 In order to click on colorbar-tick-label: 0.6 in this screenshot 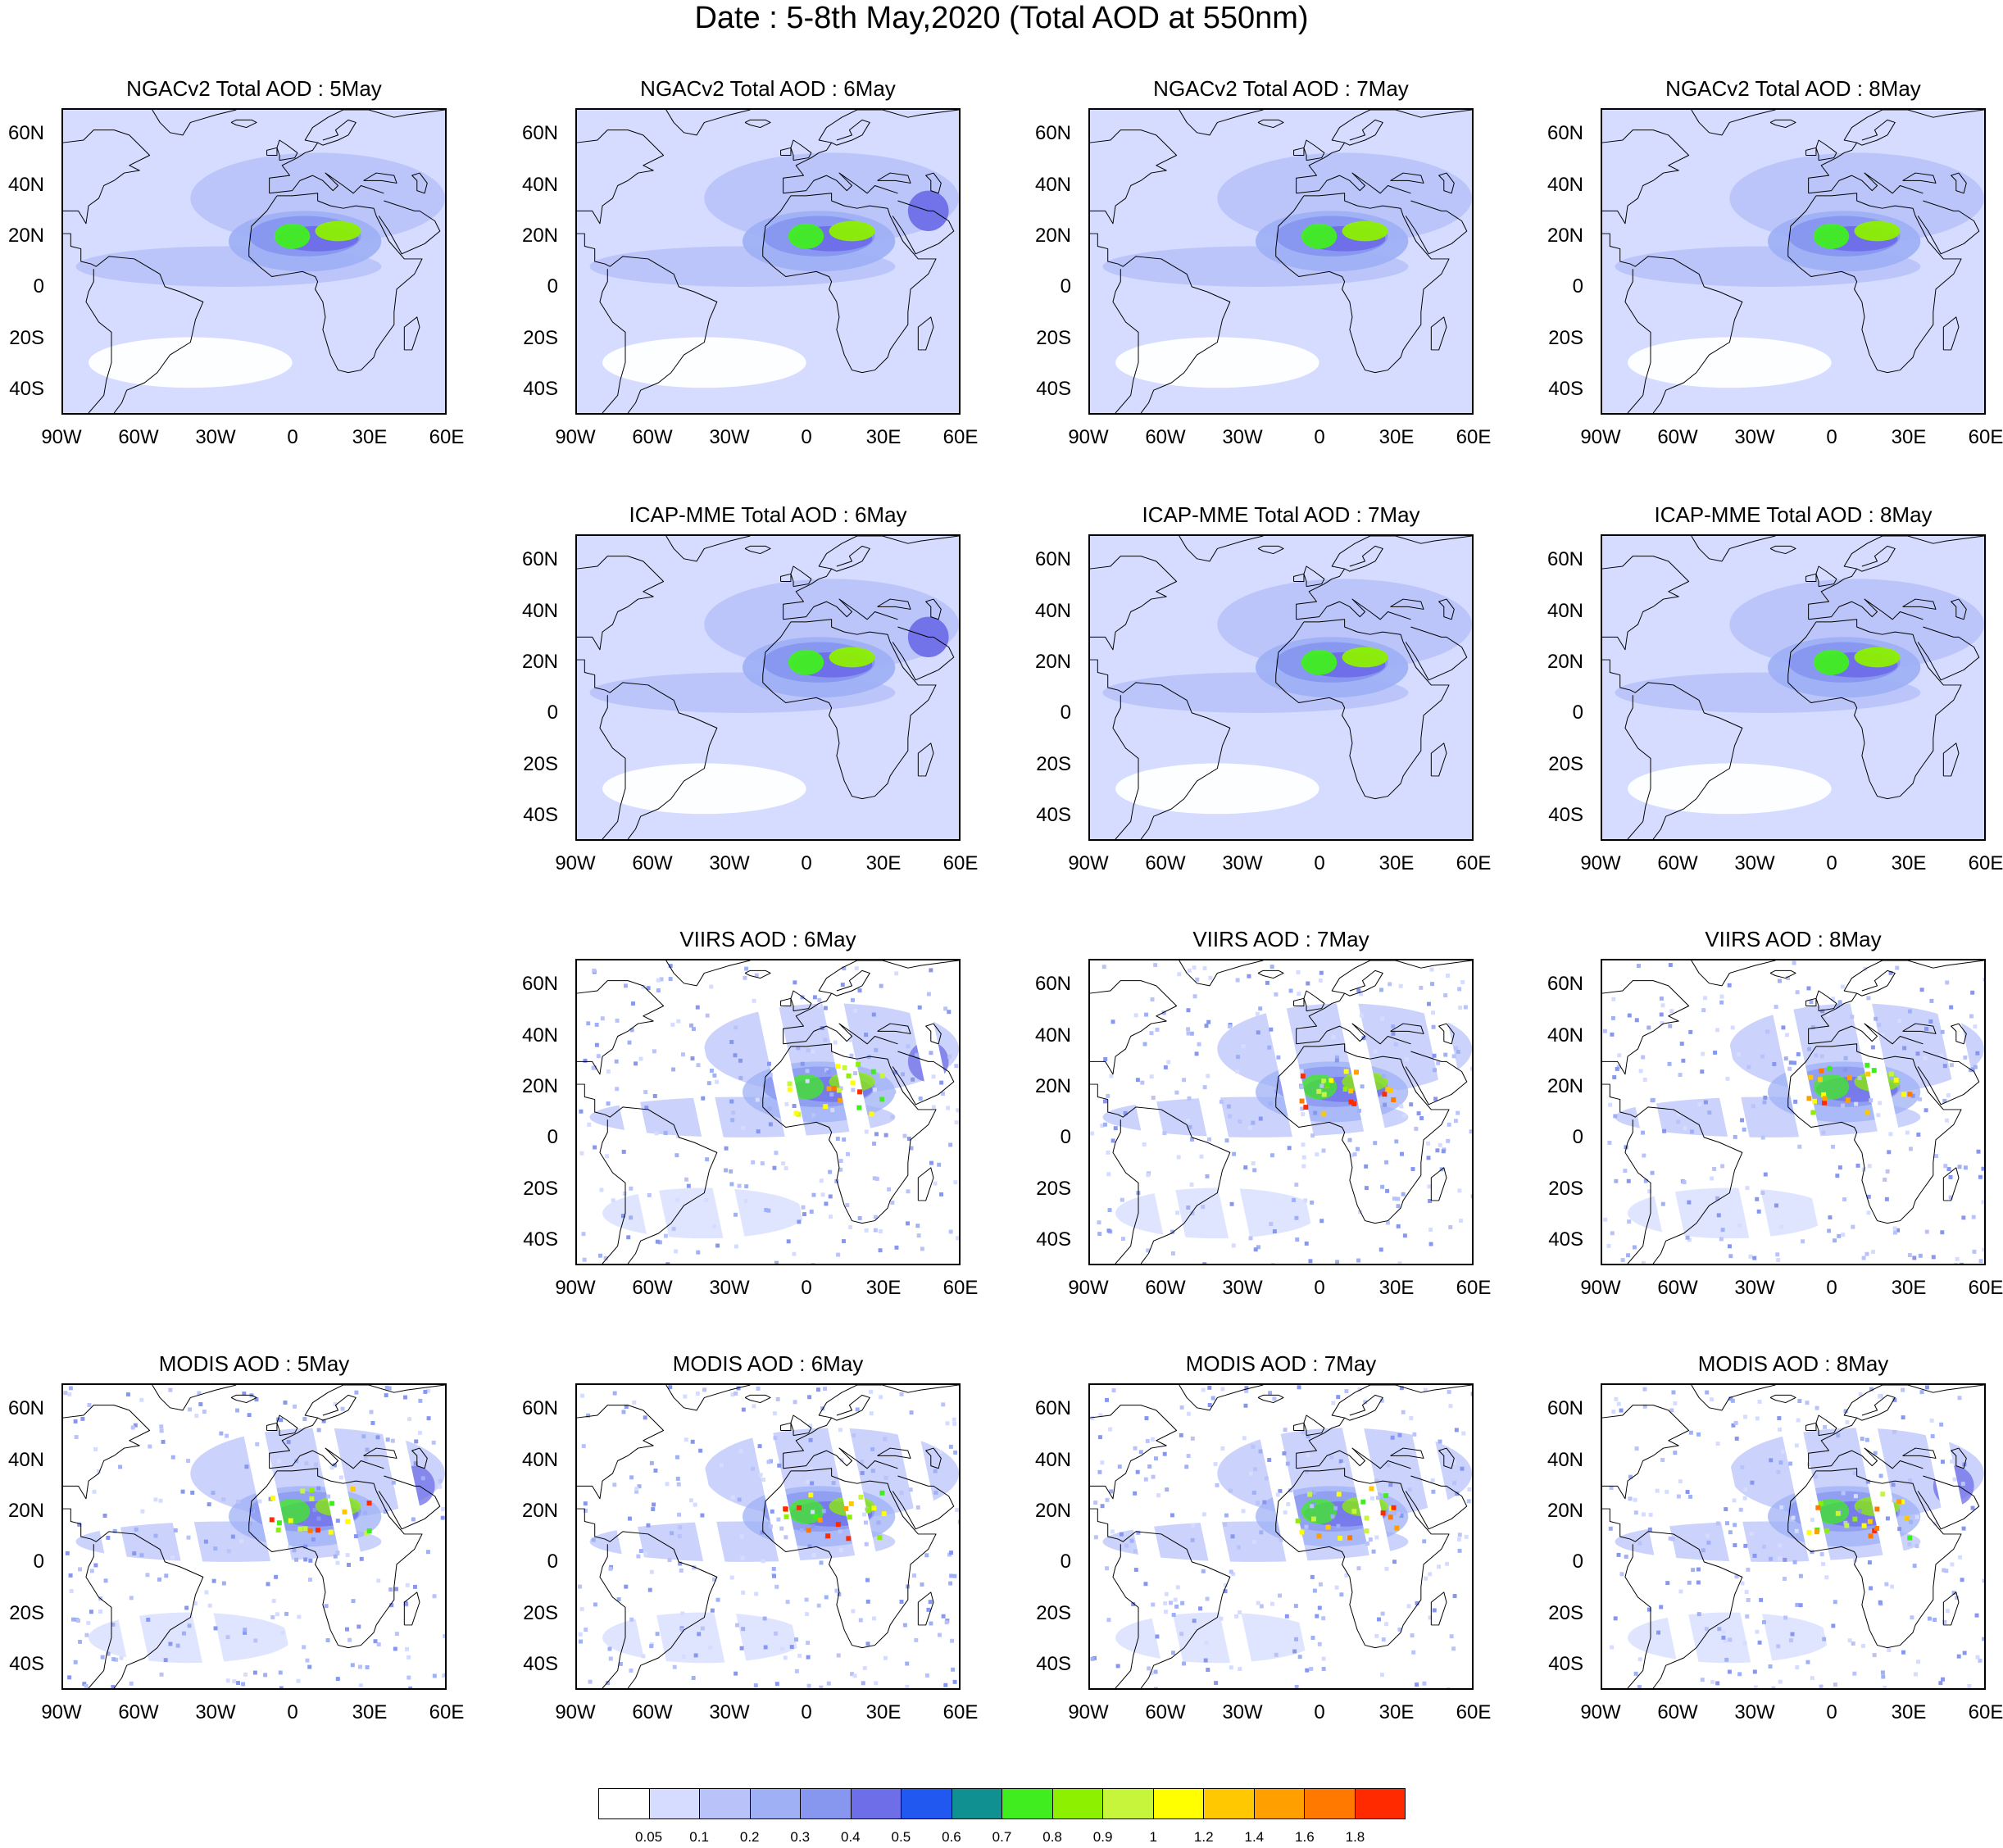, I will do `click(951, 1837)`.